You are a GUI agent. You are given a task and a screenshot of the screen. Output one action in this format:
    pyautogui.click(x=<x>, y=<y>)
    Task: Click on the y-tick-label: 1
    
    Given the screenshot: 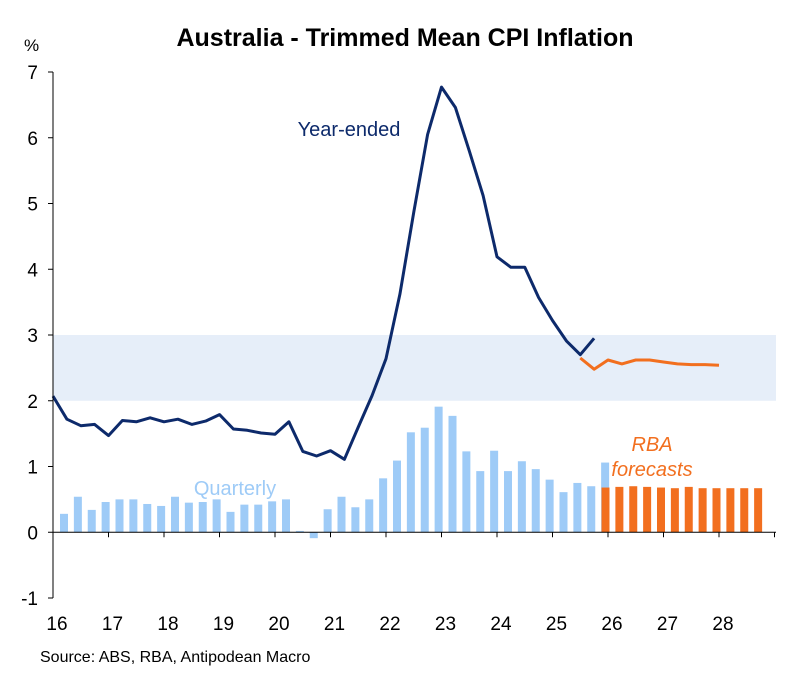 What is the action you would take?
    pyautogui.click(x=32, y=468)
    